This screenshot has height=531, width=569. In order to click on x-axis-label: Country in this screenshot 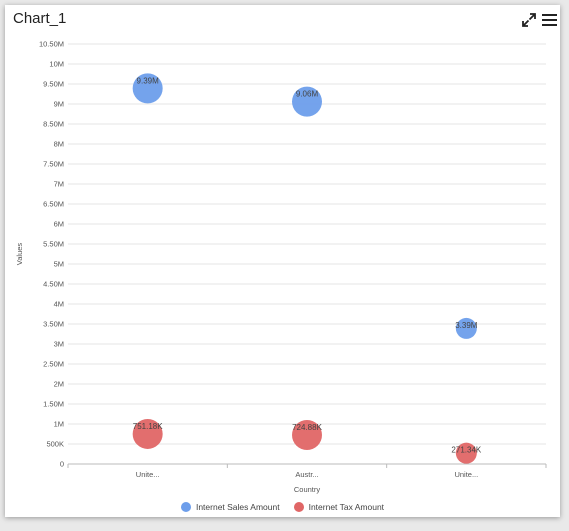, I will do `click(307, 489)`.